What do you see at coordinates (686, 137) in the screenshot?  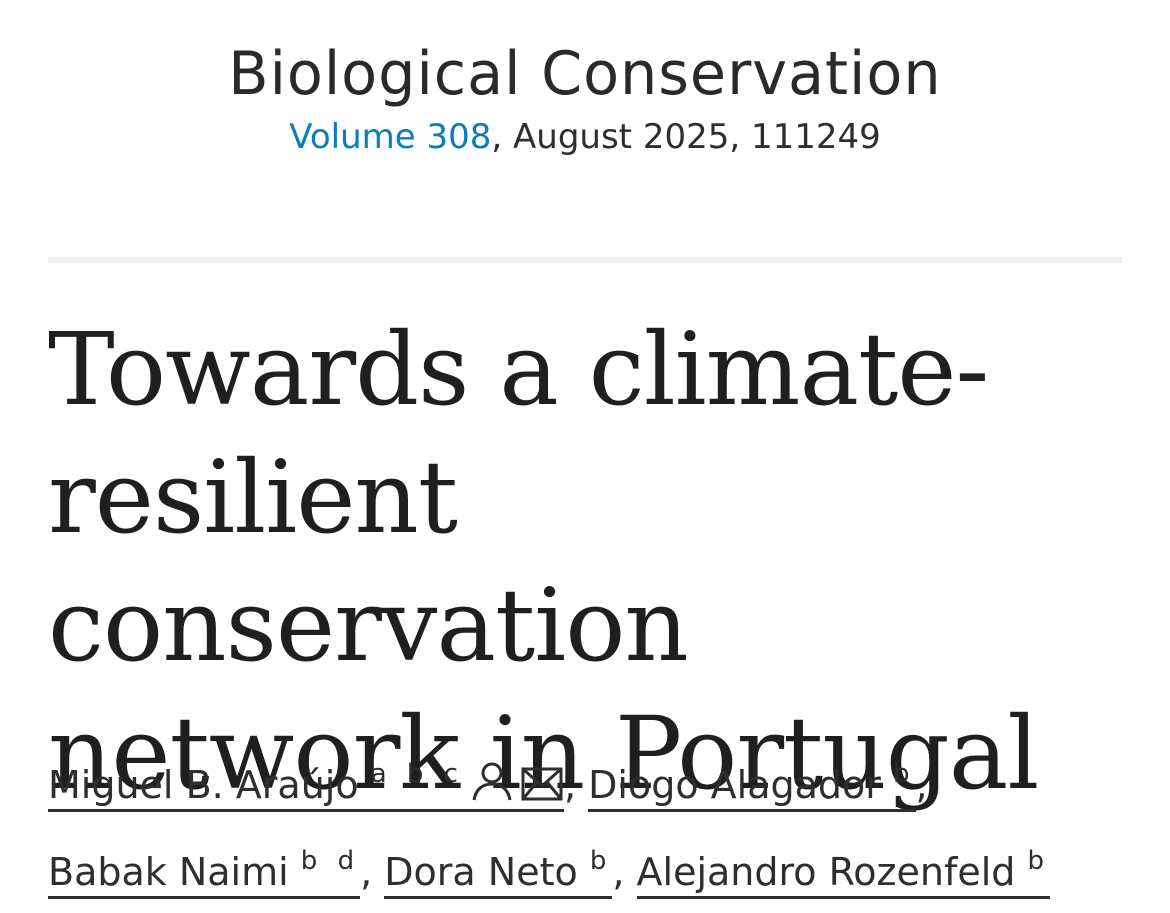 I see `issue-date-and-article-number: , August 2025, 111249` at bounding box center [686, 137].